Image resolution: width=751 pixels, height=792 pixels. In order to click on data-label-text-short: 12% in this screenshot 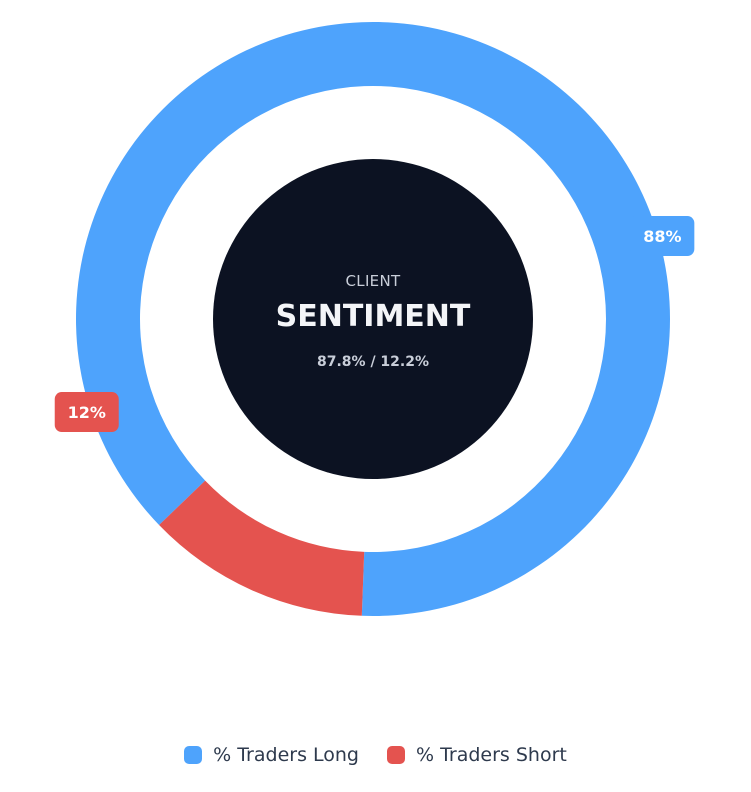, I will do `click(87, 412)`.